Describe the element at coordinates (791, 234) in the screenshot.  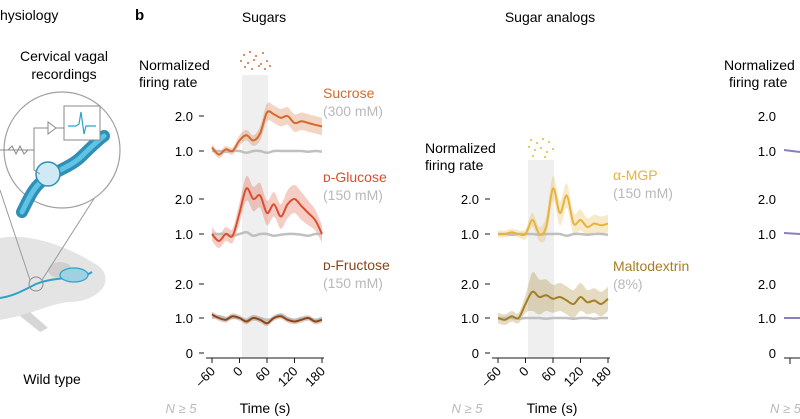
I see `right-trace-stubs` at that location.